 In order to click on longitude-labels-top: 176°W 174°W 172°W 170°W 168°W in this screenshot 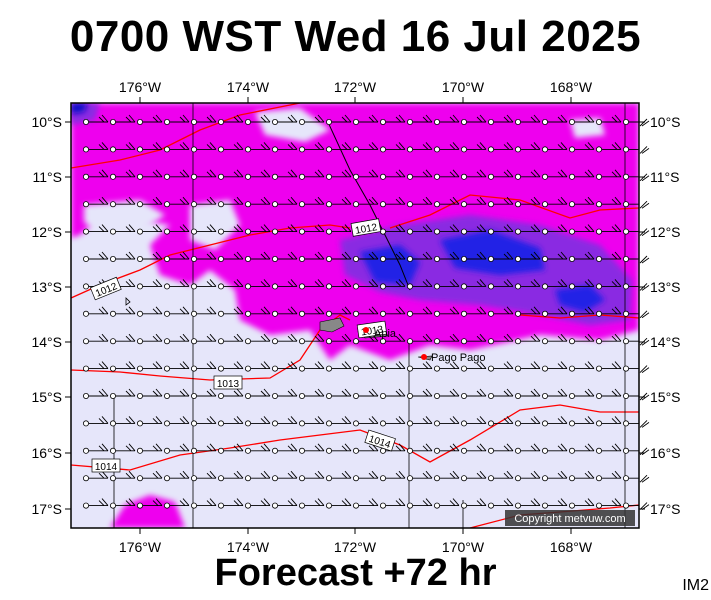, I will do `click(356, 87)`.